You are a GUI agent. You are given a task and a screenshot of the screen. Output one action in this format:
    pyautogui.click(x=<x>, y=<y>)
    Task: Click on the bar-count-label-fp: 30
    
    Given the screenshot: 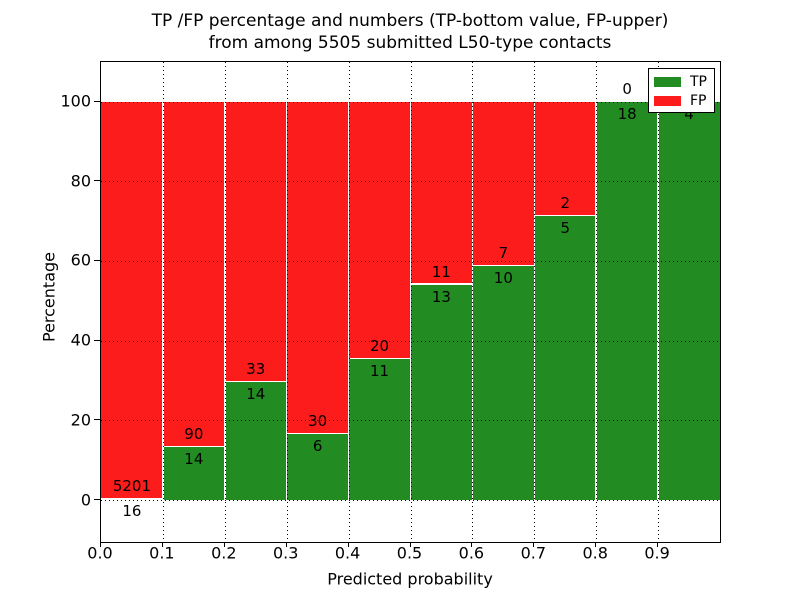 What is the action you would take?
    pyautogui.click(x=318, y=421)
    